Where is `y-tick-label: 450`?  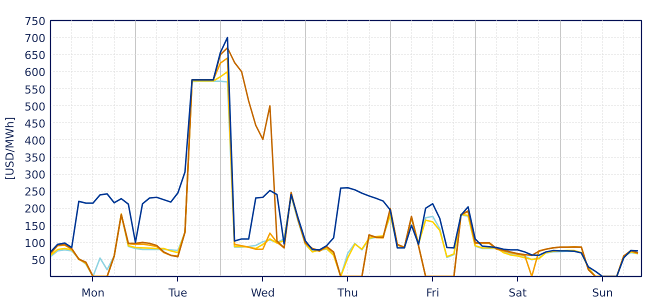
y-tick-label: 450 is located at coordinates (35, 123).